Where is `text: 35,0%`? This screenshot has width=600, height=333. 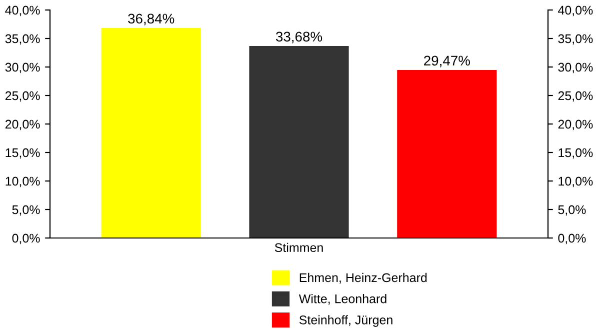 text: 35,0% is located at coordinates (575, 39).